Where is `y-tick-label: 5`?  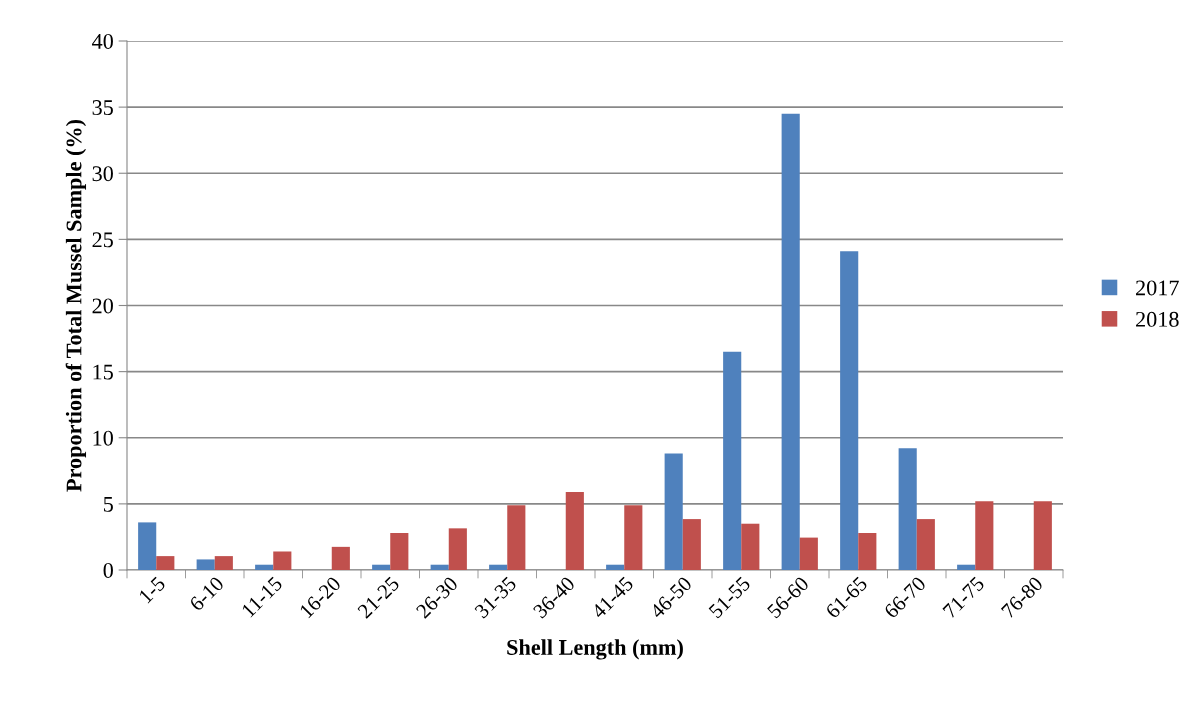 y-tick-label: 5 is located at coordinates (108, 504).